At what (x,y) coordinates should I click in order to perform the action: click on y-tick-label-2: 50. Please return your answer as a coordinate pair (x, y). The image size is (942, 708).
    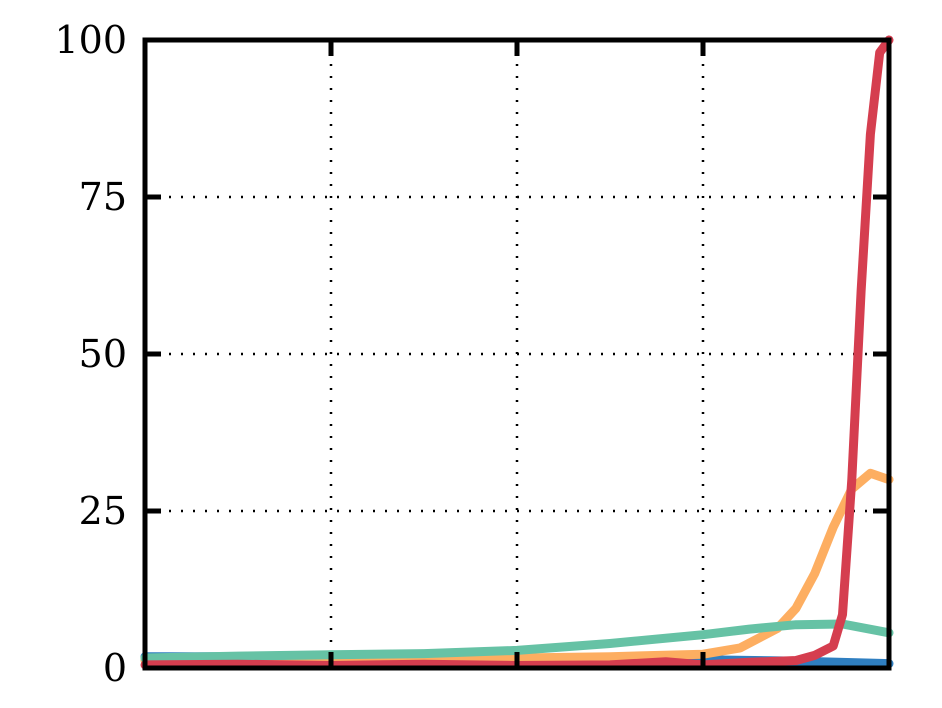
    Looking at the image, I should click on (103, 354).